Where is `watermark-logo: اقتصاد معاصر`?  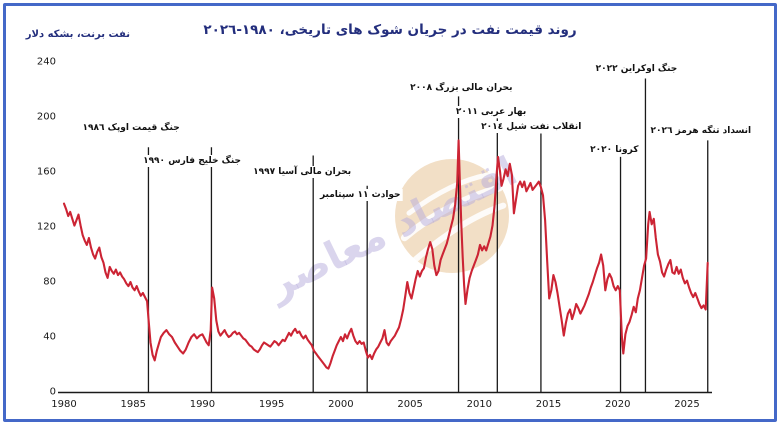
watermark-logo: اقتصاد معاصر is located at coordinates (392, 228).